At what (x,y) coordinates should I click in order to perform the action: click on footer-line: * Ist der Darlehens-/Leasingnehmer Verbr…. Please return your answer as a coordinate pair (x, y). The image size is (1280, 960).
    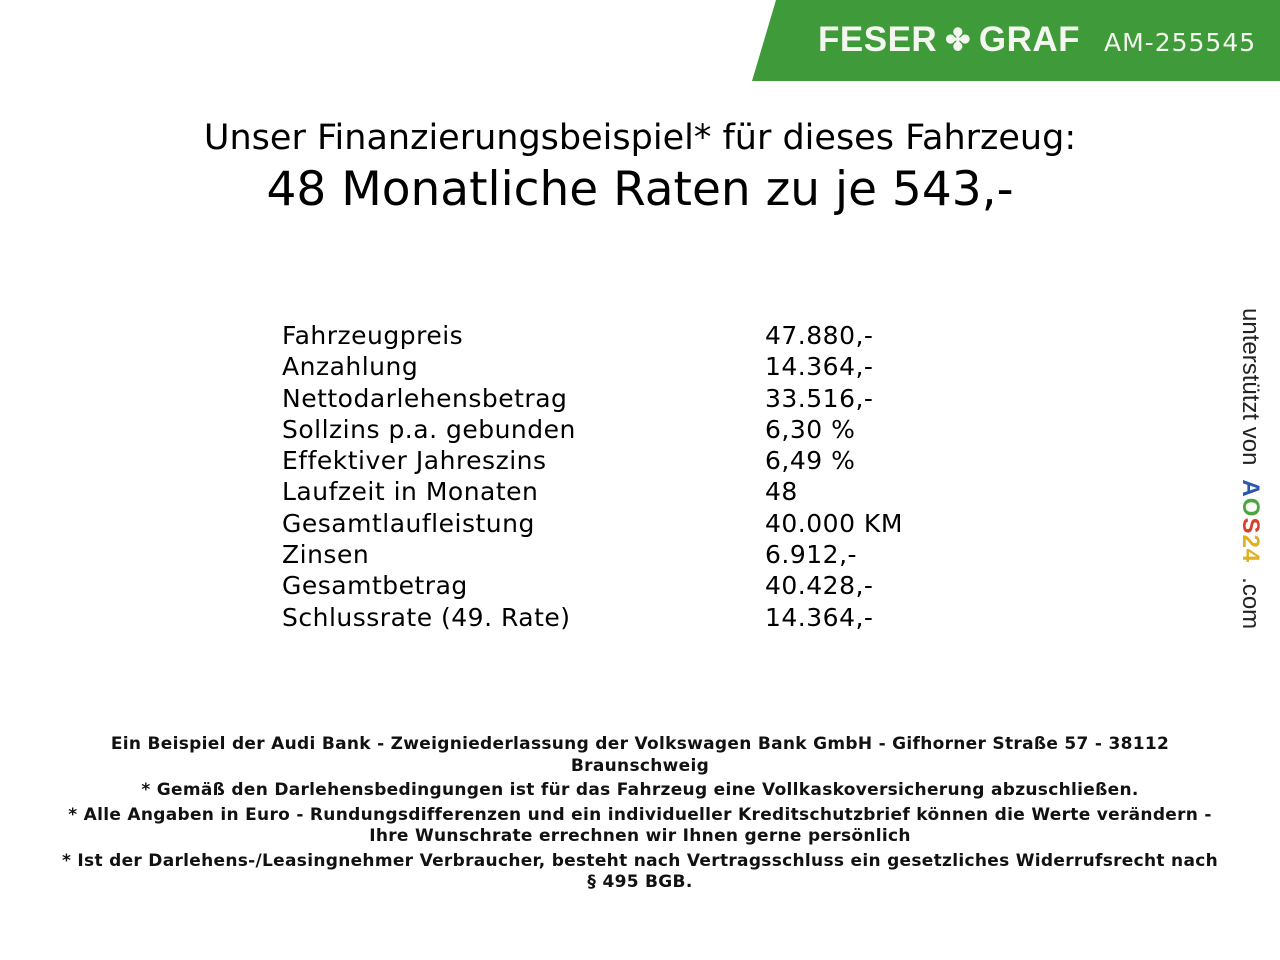
    Looking at the image, I should click on (640, 871).